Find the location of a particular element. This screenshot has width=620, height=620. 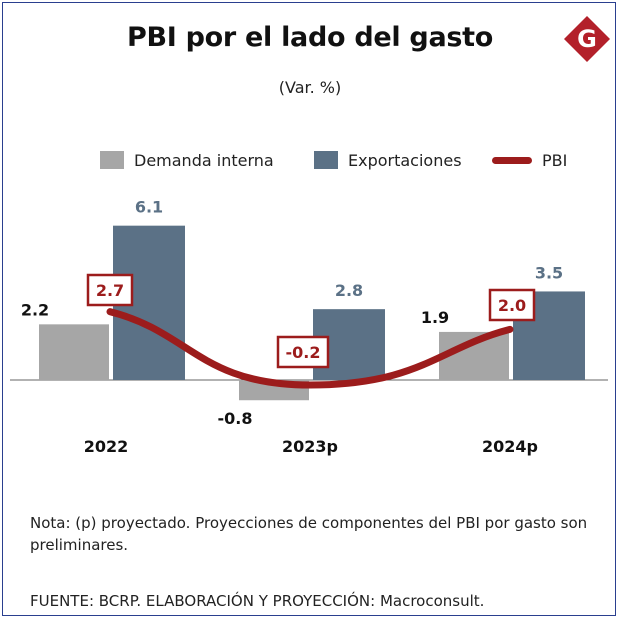

pbi-label-box-2022 is located at coordinates (110, 290).